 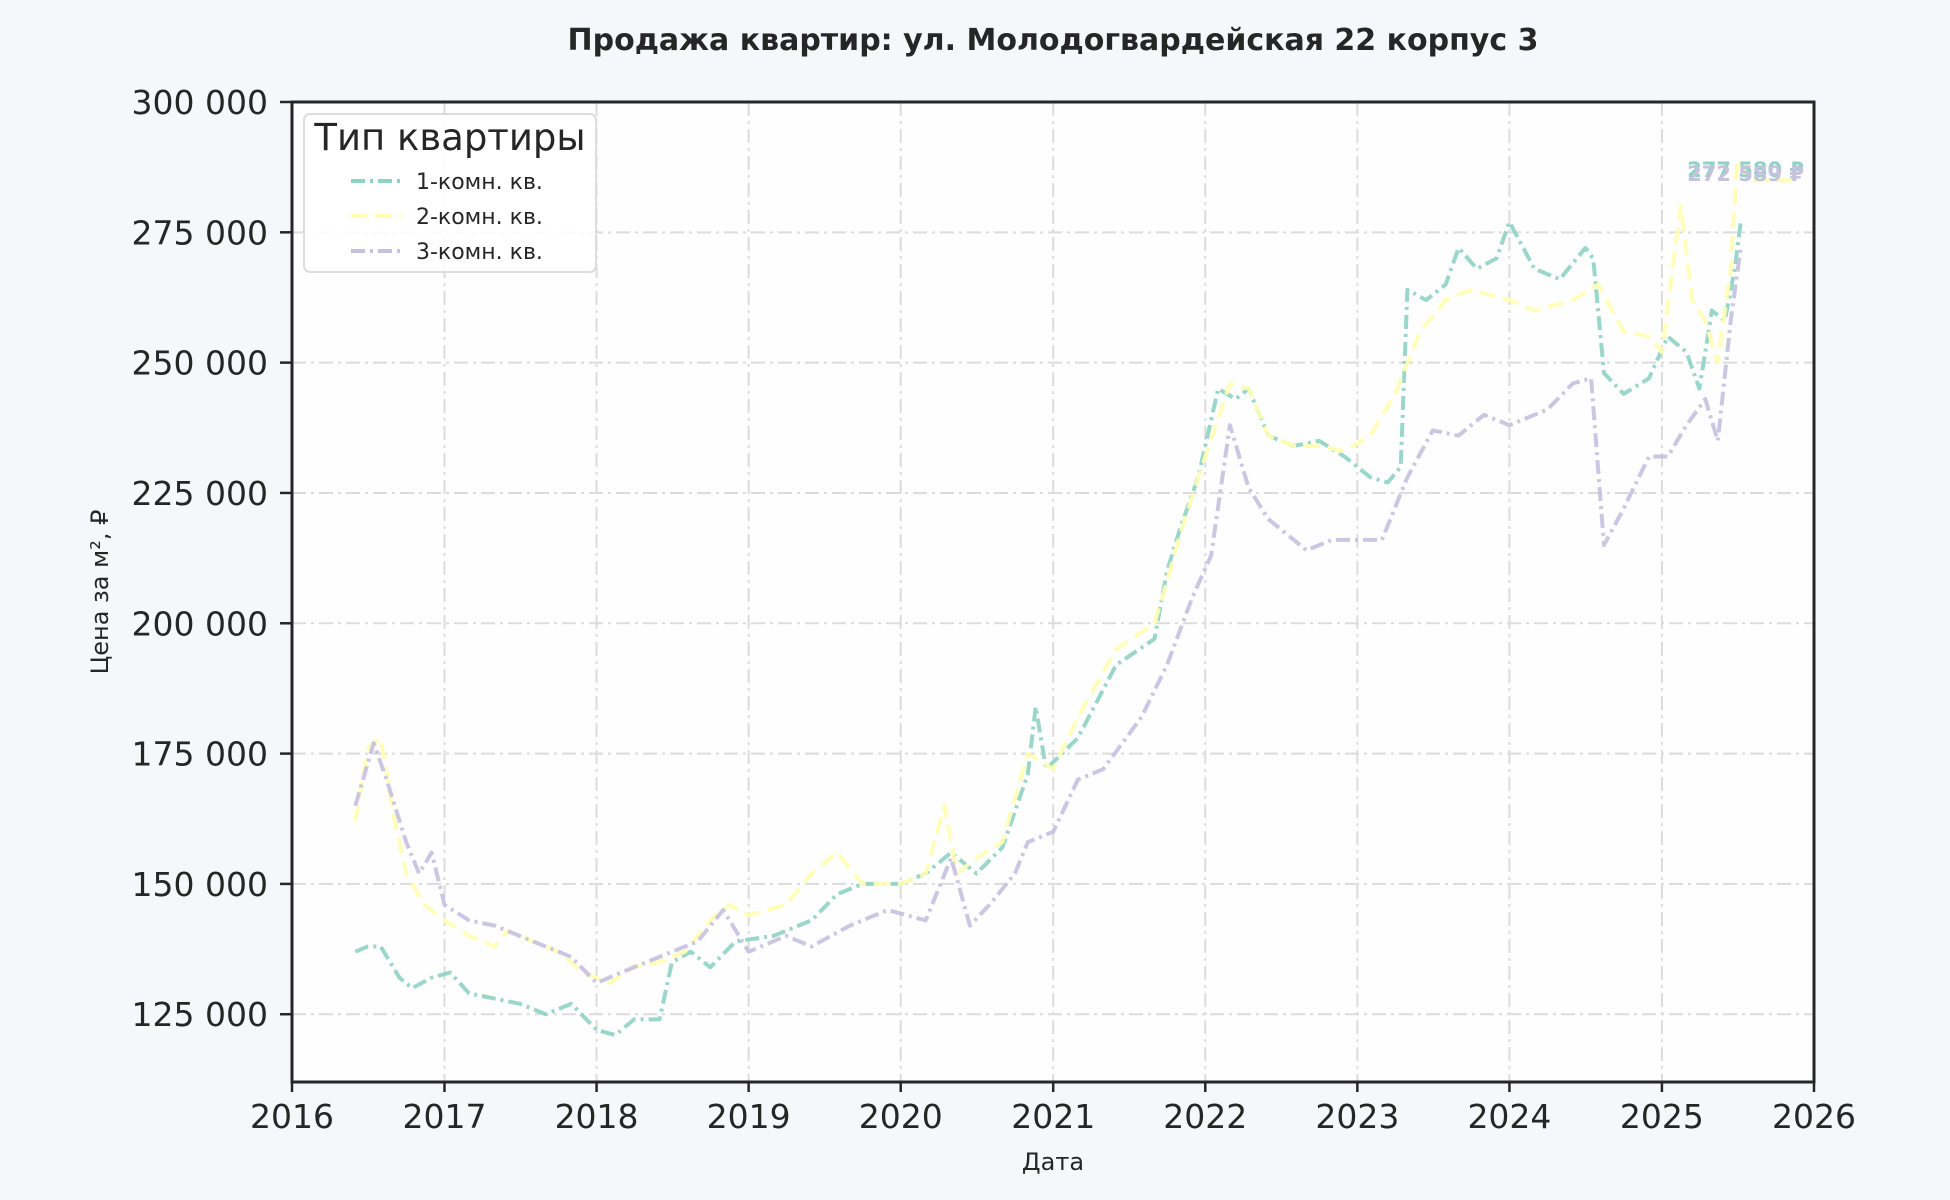 I want to click on x-tick-label: 2026, so click(x=1814, y=1116).